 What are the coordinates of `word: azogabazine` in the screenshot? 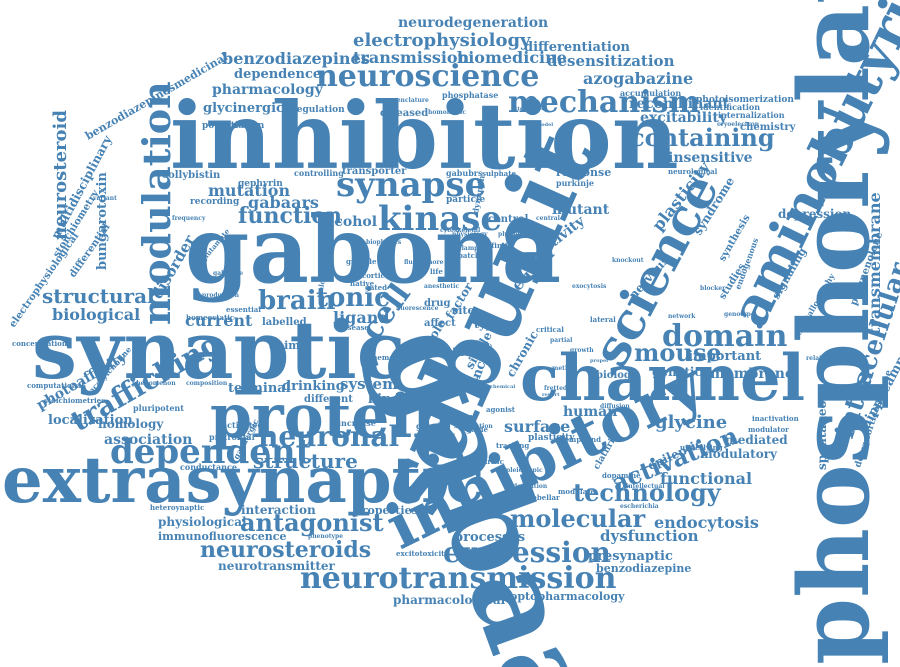 It's located at (638, 78).